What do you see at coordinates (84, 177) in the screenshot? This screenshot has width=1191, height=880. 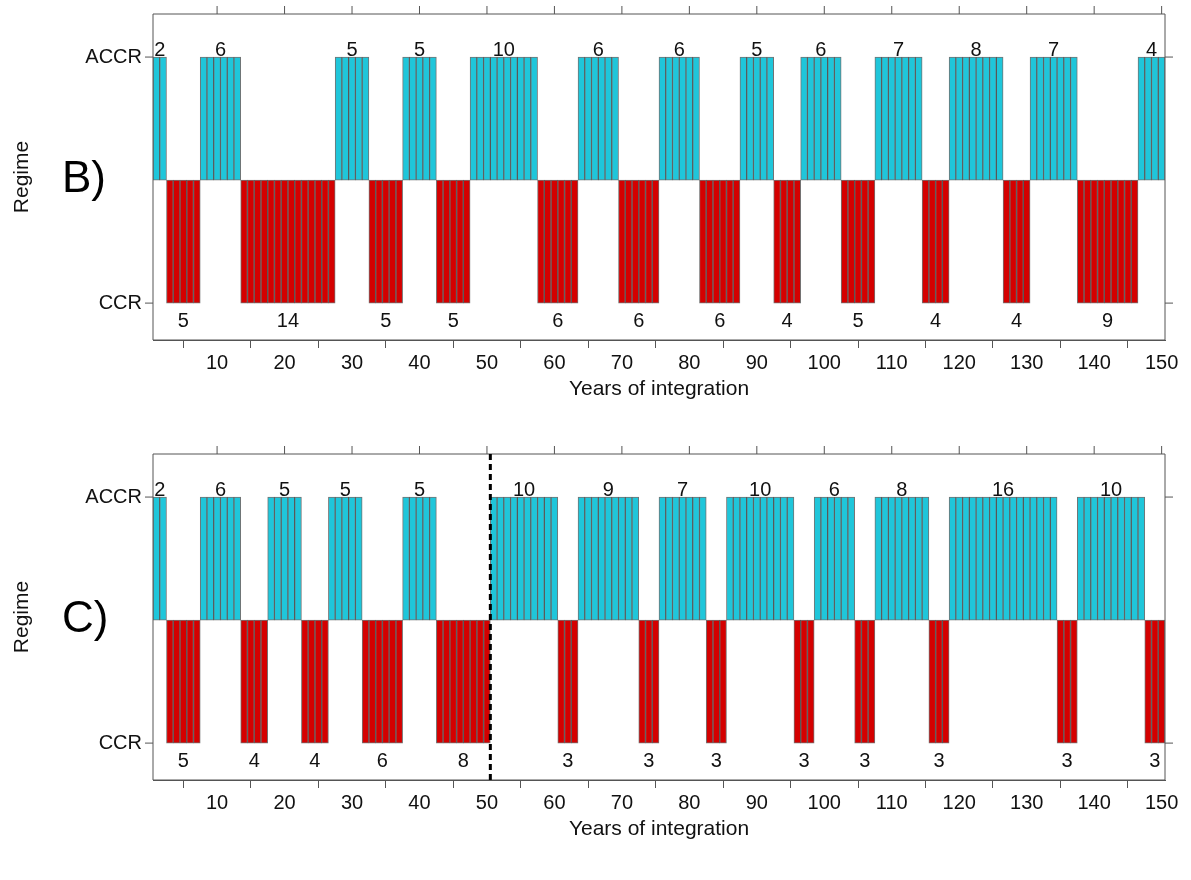 I see `text: B)` at bounding box center [84, 177].